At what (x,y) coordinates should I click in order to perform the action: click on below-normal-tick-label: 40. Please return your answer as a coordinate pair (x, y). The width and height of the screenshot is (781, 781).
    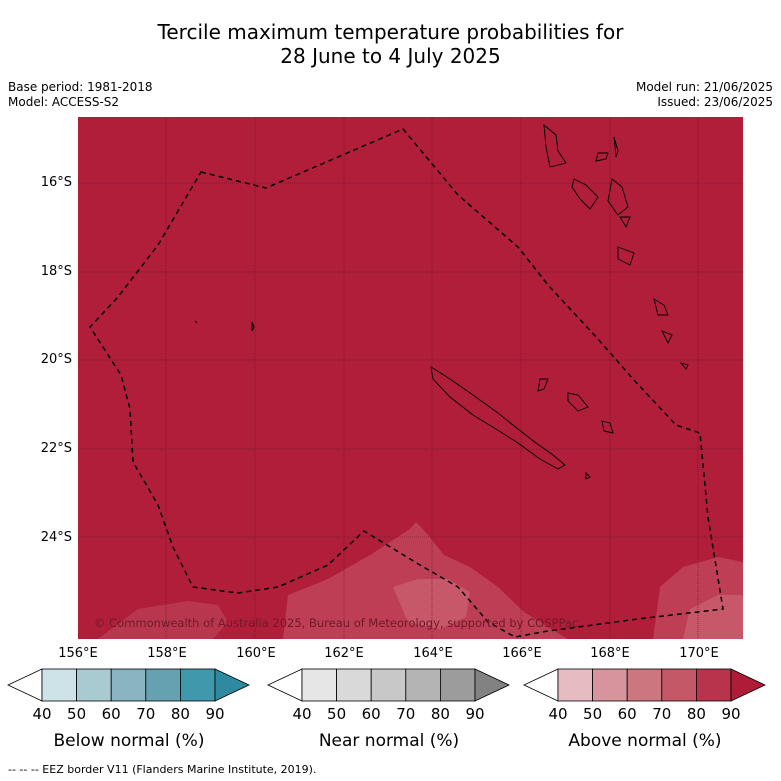
    Looking at the image, I should click on (42, 714).